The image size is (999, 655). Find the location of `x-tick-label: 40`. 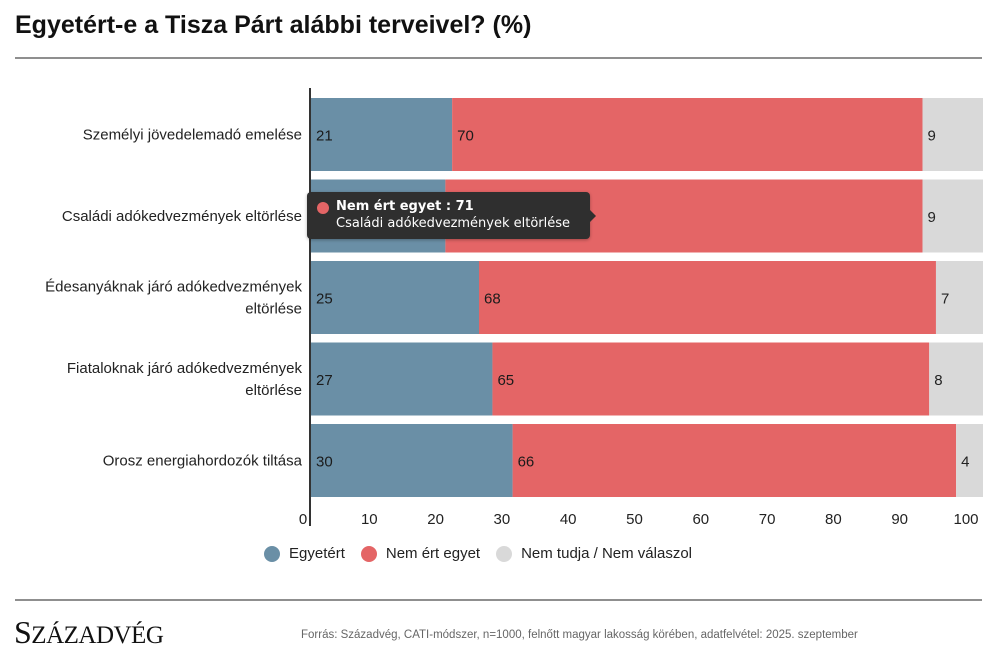

x-tick-label: 40 is located at coordinates (568, 519).